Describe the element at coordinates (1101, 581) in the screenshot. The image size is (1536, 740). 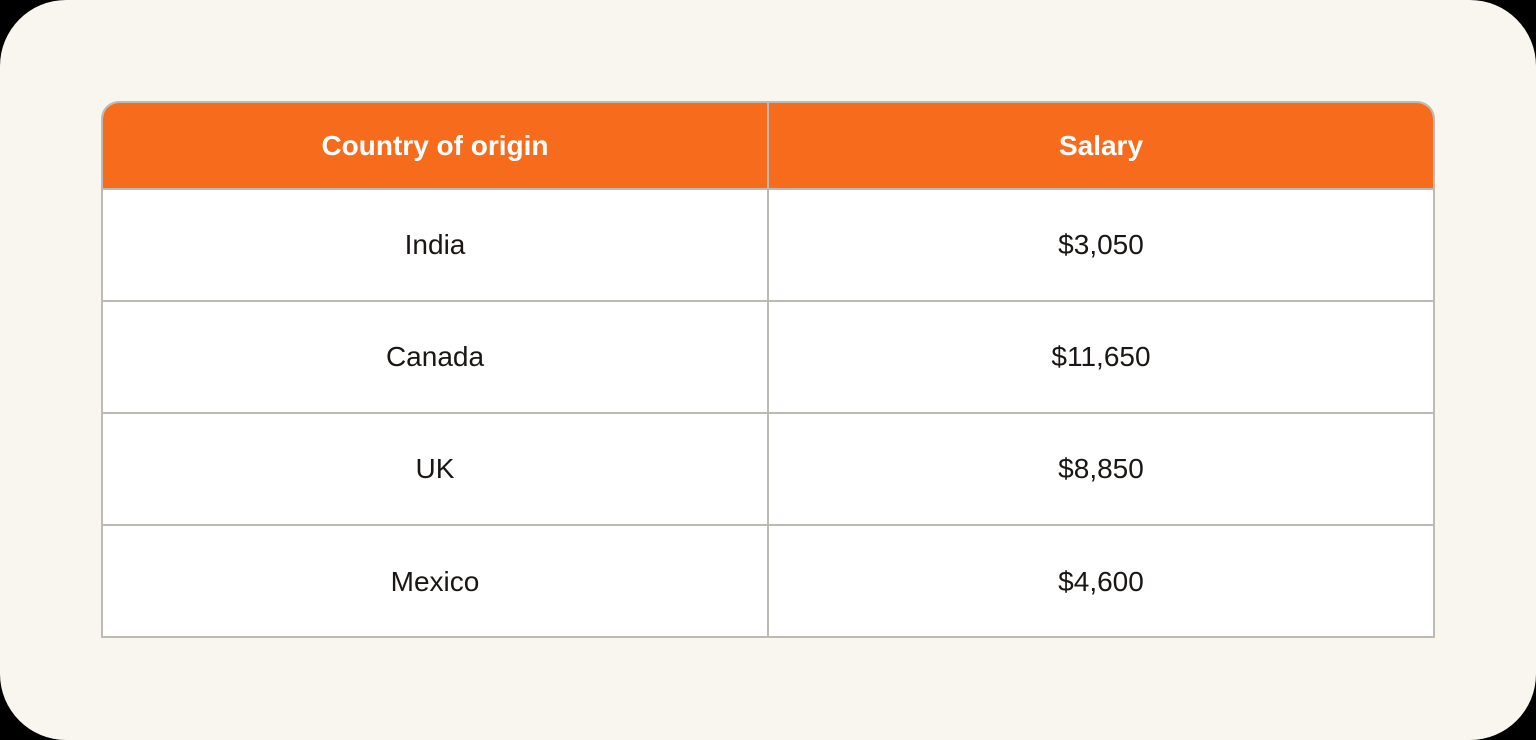
I see `salary-cell: $4,600` at that location.